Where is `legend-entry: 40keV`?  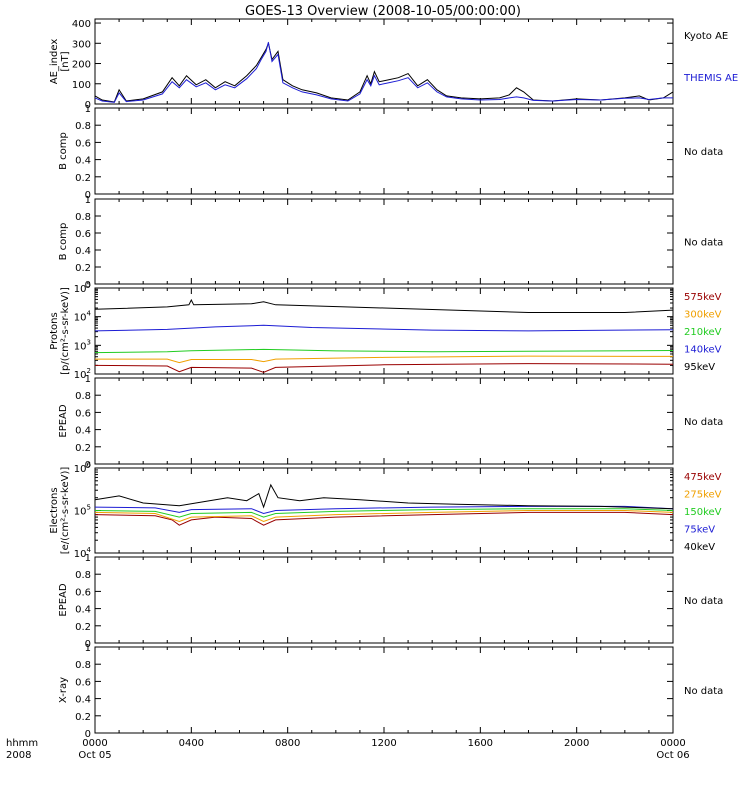
legend-entry: 40keV is located at coordinates (699, 547).